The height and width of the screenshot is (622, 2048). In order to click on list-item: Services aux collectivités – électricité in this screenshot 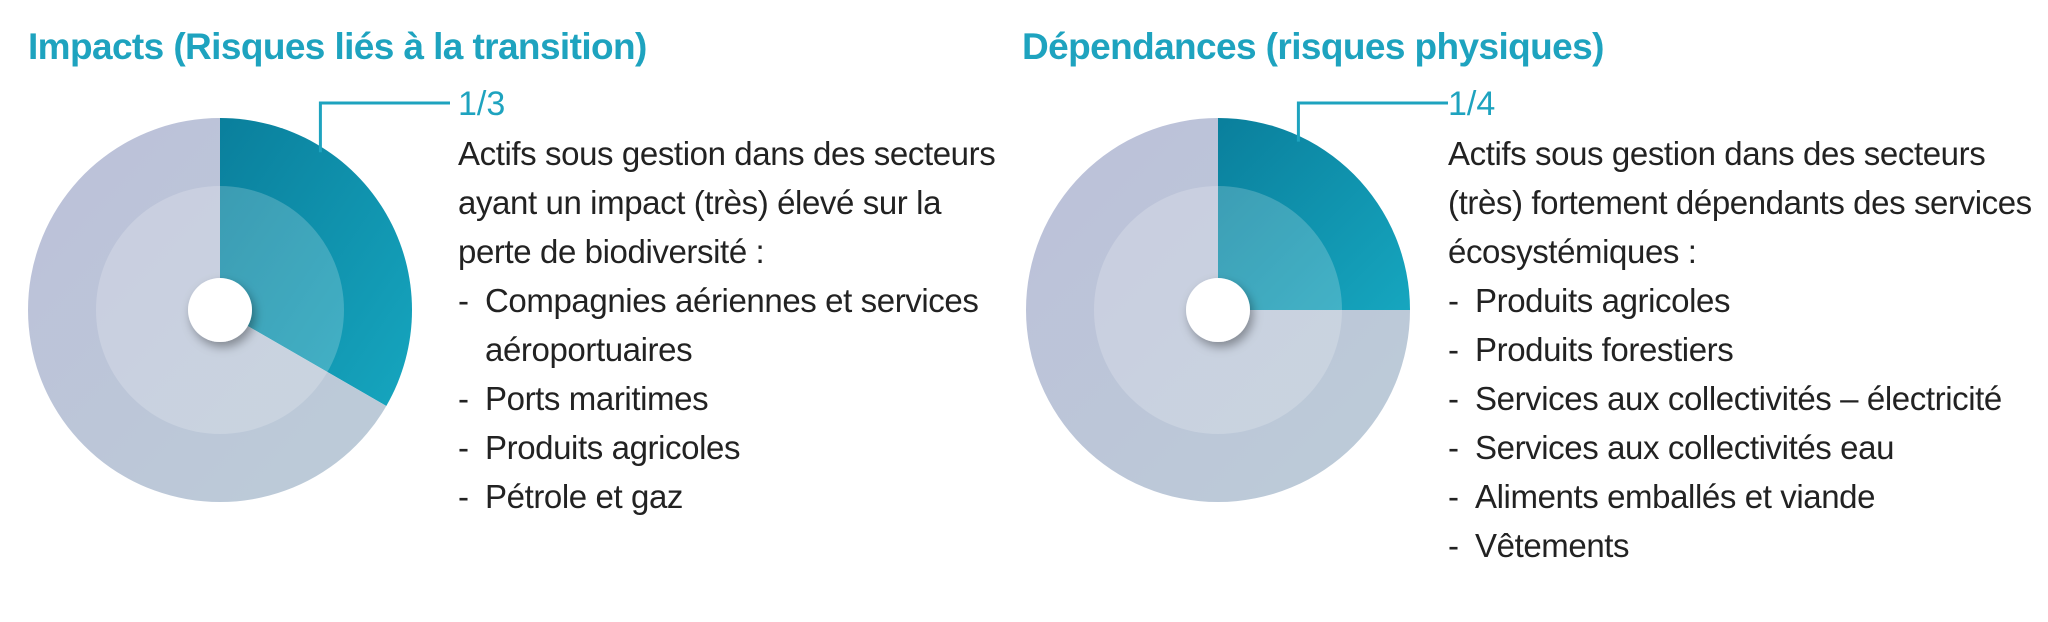, I will do `click(1745, 398)`.